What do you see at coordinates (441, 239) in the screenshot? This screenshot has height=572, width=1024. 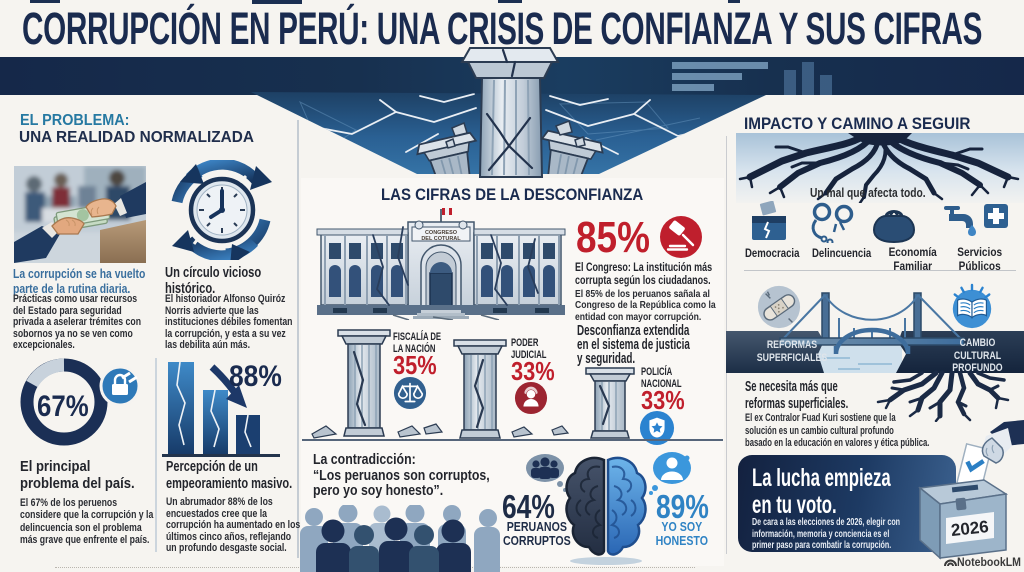 I see `svg-text: DEL COTURAL` at bounding box center [441, 239].